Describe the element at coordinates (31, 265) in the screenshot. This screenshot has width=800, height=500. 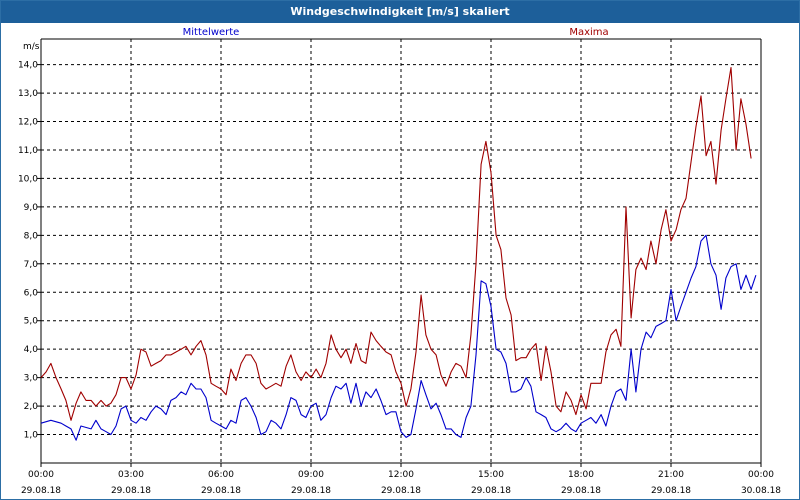
I see `y-tick-label: 7,0` at that location.